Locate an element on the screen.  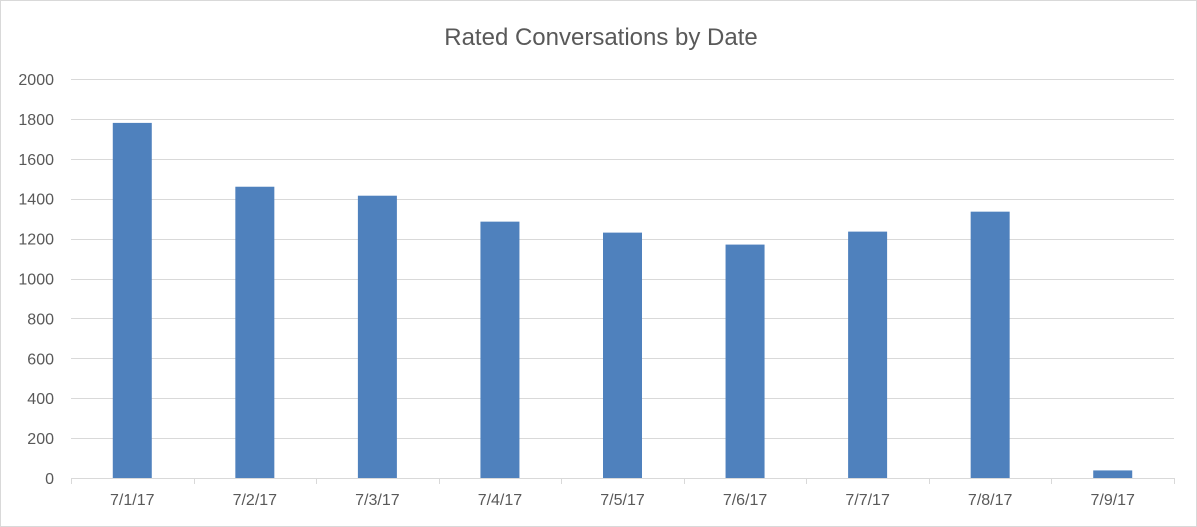
y-tick-label: 200 is located at coordinates (40, 439).